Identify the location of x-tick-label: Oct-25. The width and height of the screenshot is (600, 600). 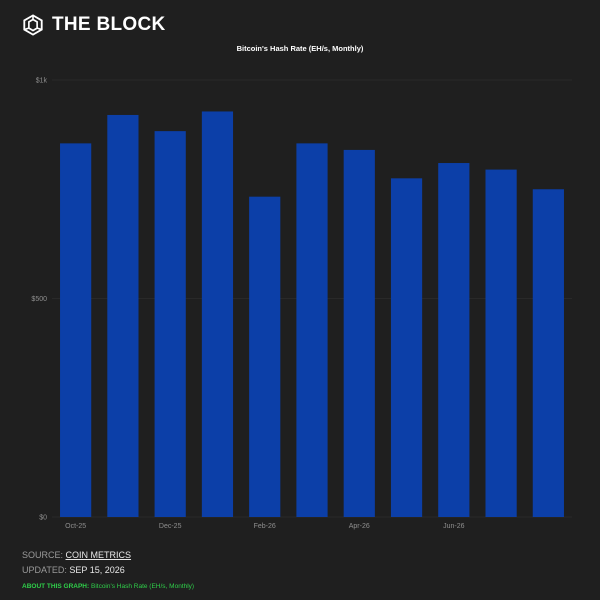
(75, 526).